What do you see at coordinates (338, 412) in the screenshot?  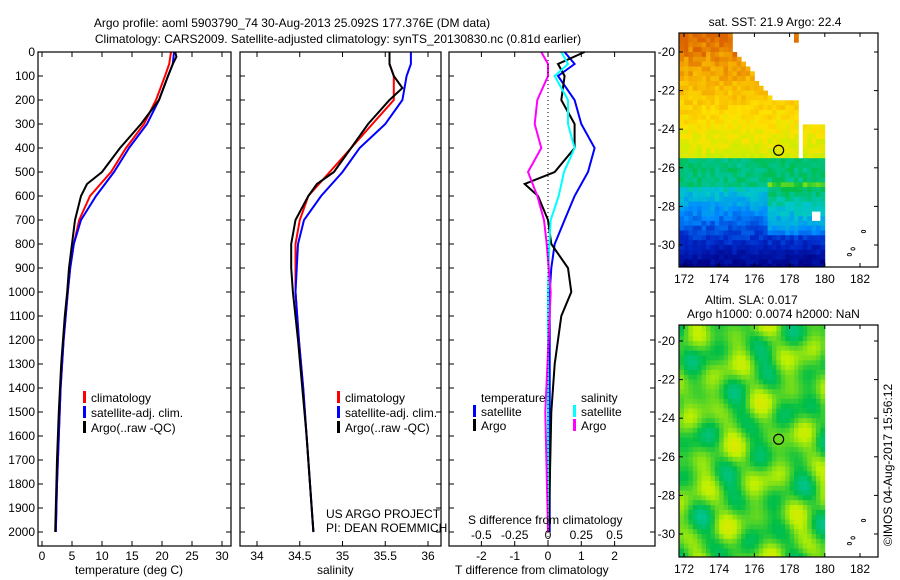 I see `legend-swatch-satellite` at bounding box center [338, 412].